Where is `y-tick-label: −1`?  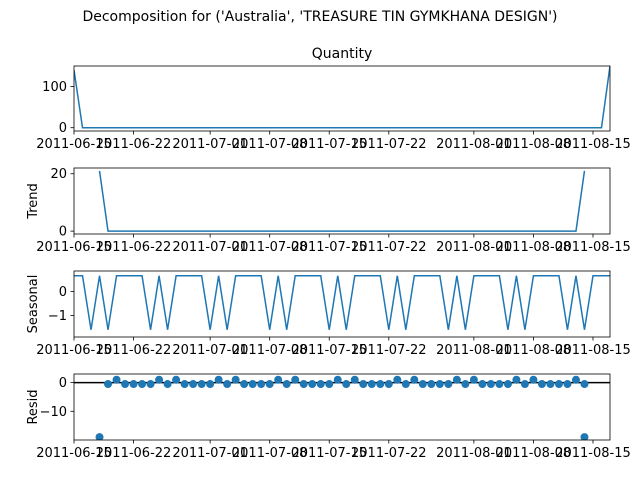 y-tick-label: −1 is located at coordinates (57, 316).